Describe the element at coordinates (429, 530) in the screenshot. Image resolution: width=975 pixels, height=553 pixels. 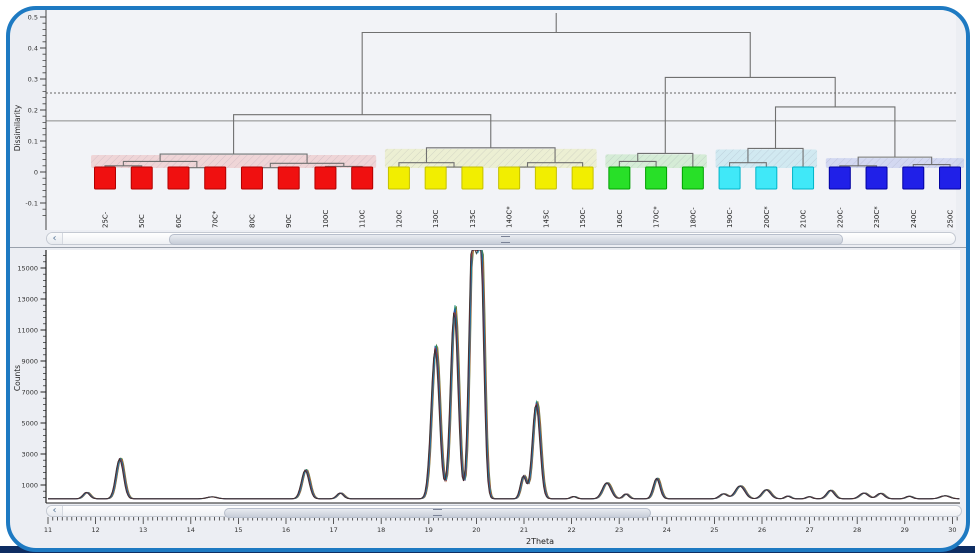
I see `two-theta-tick-label: 19` at that location.